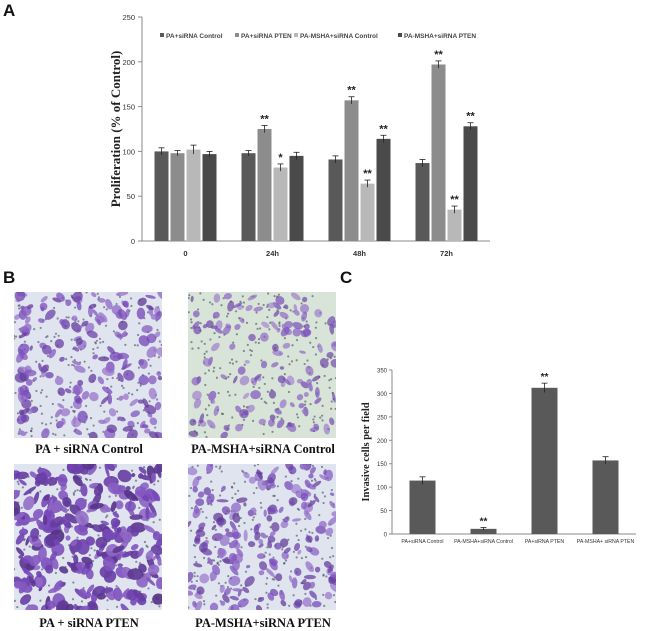  What do you see at coordinates (382, 489) in the screenshot?
I see `y-tick-label: 100` at bounding box center [382, 489].